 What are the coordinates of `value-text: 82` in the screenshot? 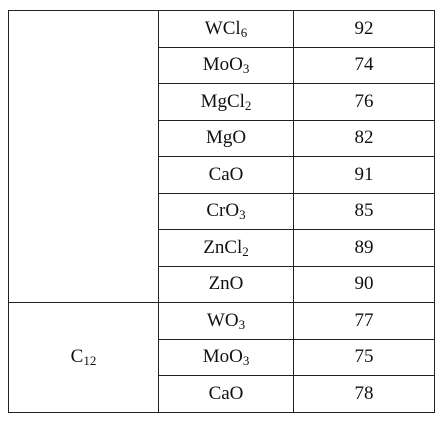 It's located at (364, 138).